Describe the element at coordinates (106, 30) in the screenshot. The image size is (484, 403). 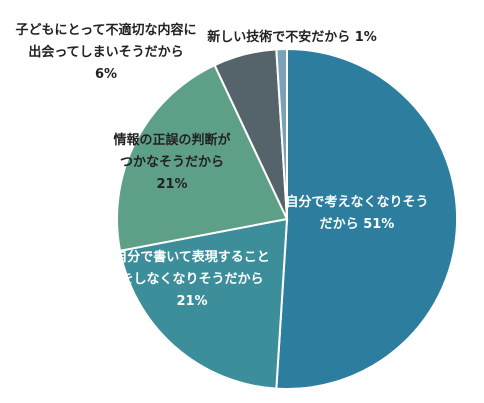
I see `slice-label-line: 子どもにとって不適切な内容に` at that location.